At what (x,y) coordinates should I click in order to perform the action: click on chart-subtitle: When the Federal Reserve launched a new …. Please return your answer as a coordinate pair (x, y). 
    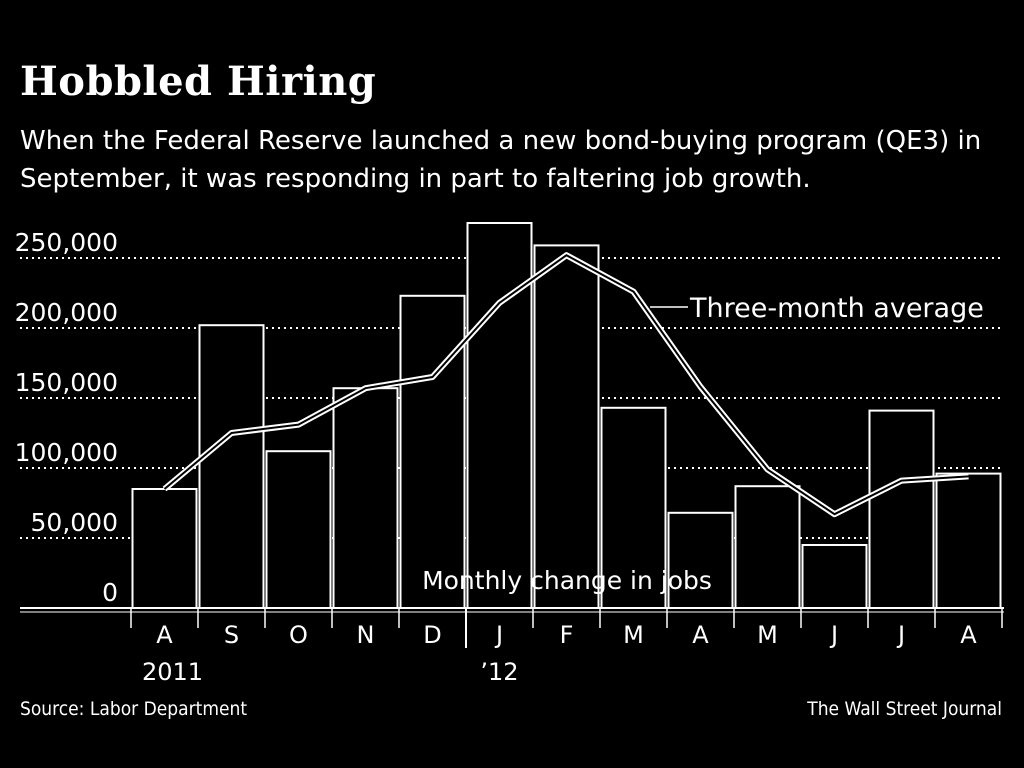
    Looking at the image, I should click on (501, 160).